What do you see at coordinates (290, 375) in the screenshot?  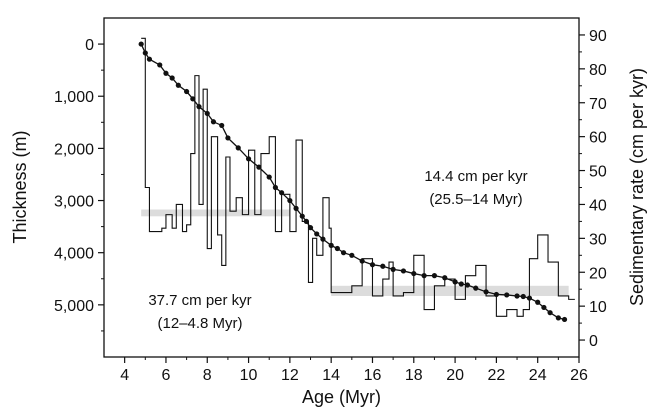 I see `x-tick-label: 12` at bounding box center [290, 375].